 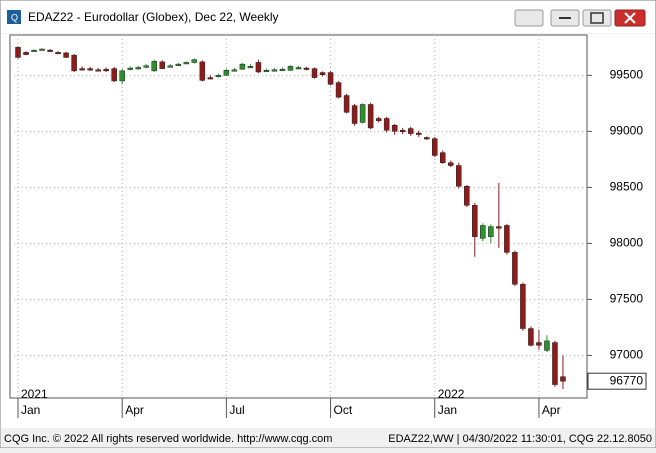 I want to click on last-price-box, so click(x=617, y=381).